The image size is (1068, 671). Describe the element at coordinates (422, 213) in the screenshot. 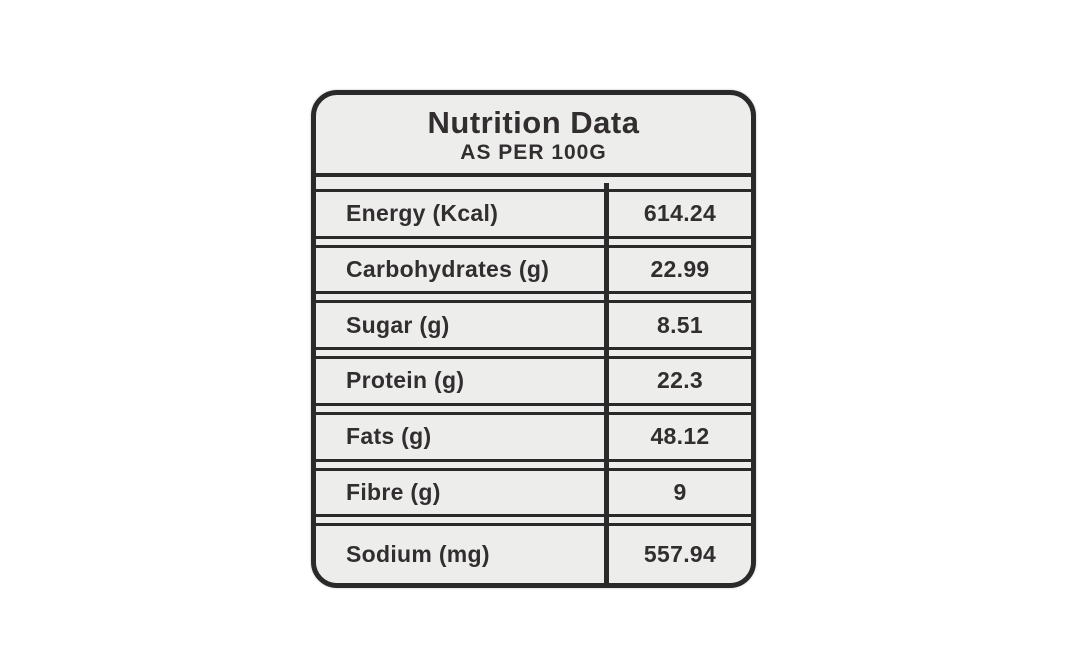

I see `row-label: Energy (Kcal)` at that location.